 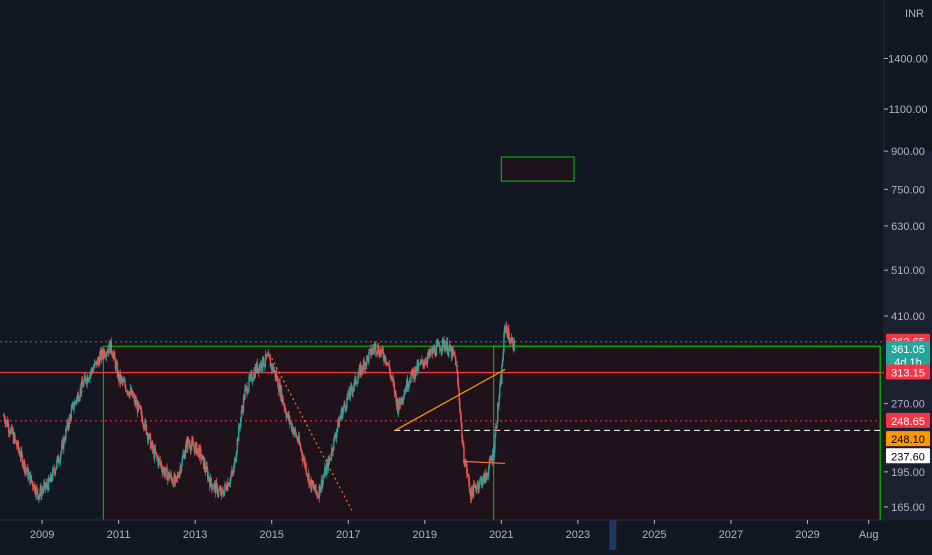 I want to click on price-tag-label: 237.60, so click(x=908, y=457).